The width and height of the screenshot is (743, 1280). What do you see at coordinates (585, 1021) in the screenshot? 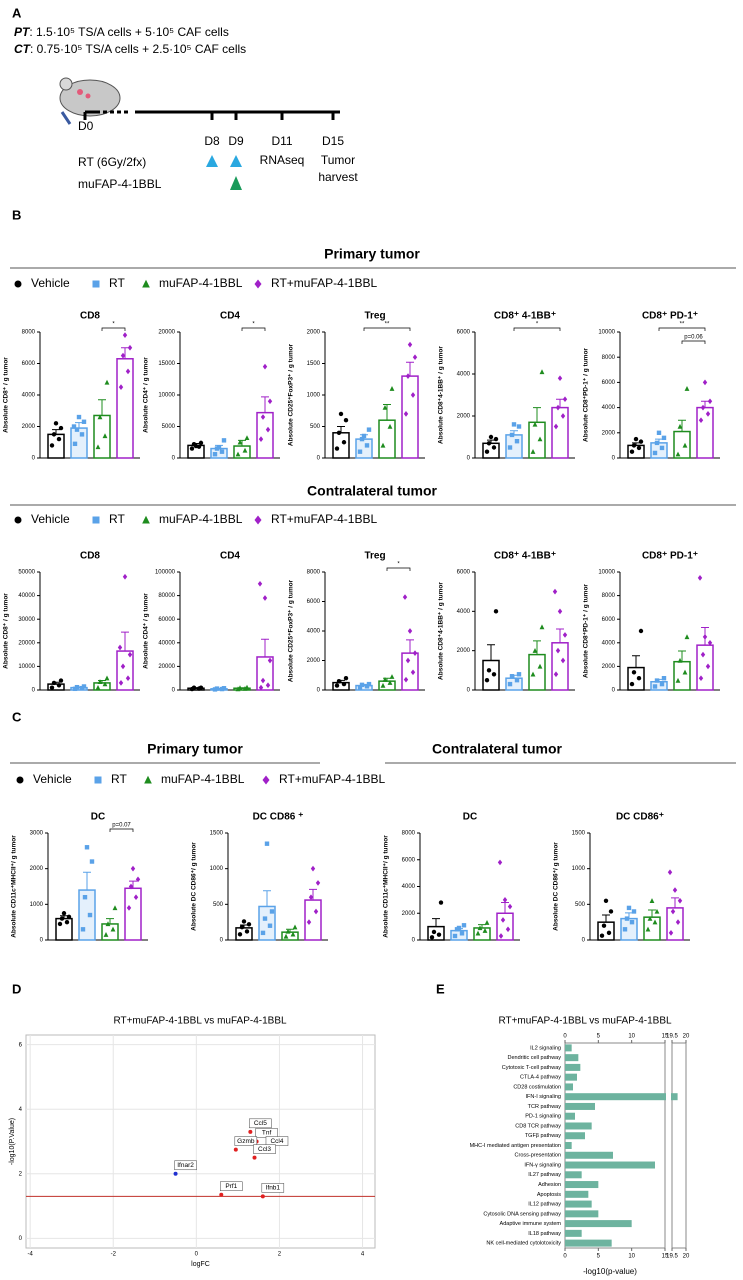
I see `chart-title: RT+muFAP-4-1BBL vs muFAP-4-1BBL` at bounding box center [585, 1021].